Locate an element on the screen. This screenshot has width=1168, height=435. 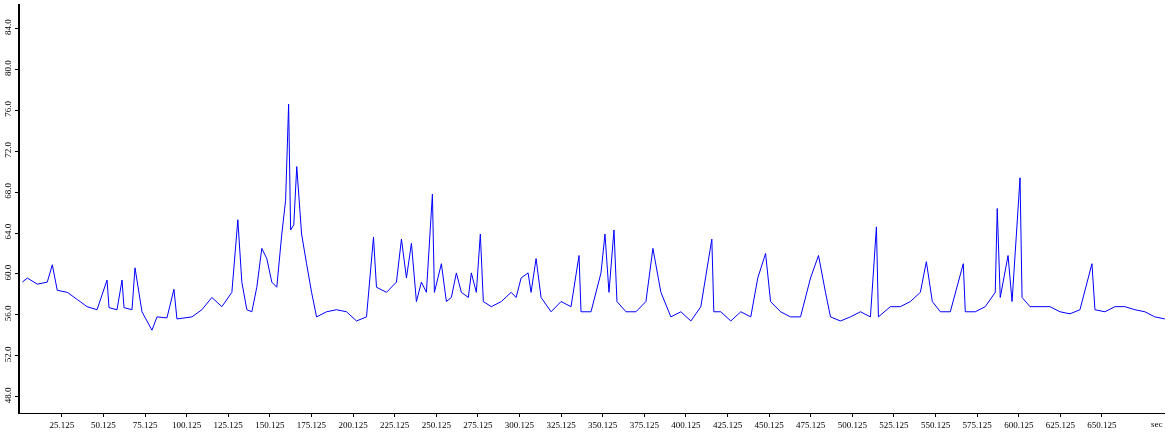
x-tick-label: 150.125 is located at coordinates (270, 424).